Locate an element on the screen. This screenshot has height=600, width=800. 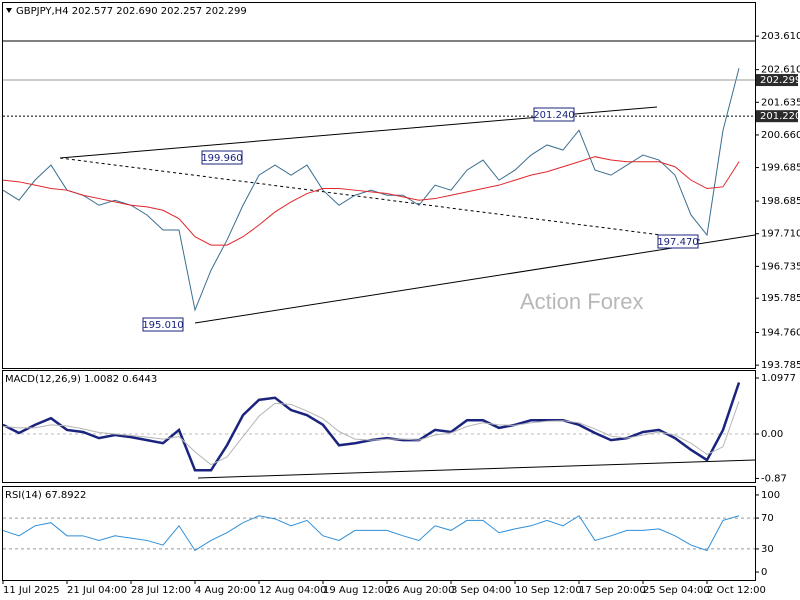
y-tick-label: 194.760 is located at coordinates (780, 333).